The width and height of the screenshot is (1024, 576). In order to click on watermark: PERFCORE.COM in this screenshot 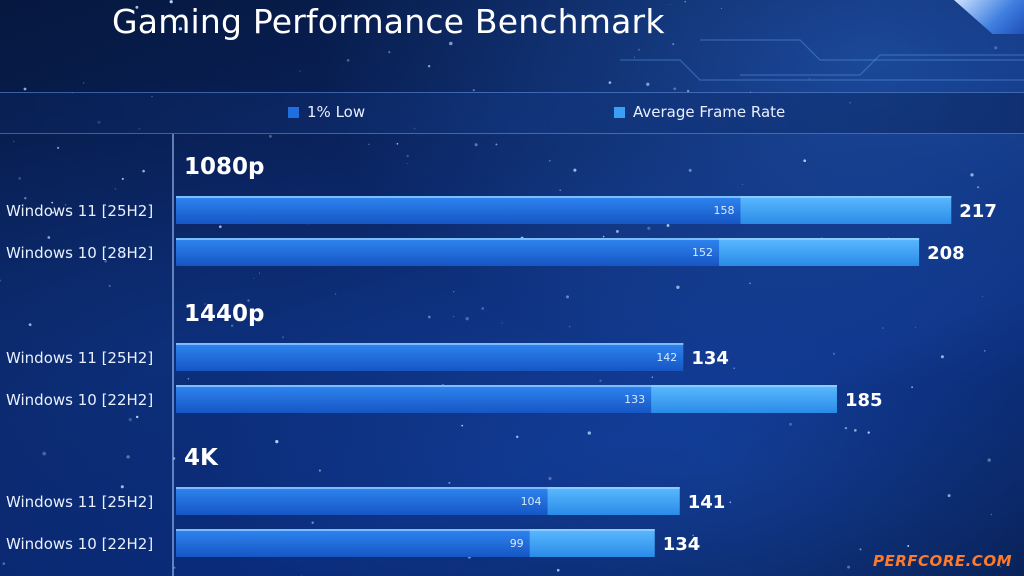, I will do `click(942, 561)`.